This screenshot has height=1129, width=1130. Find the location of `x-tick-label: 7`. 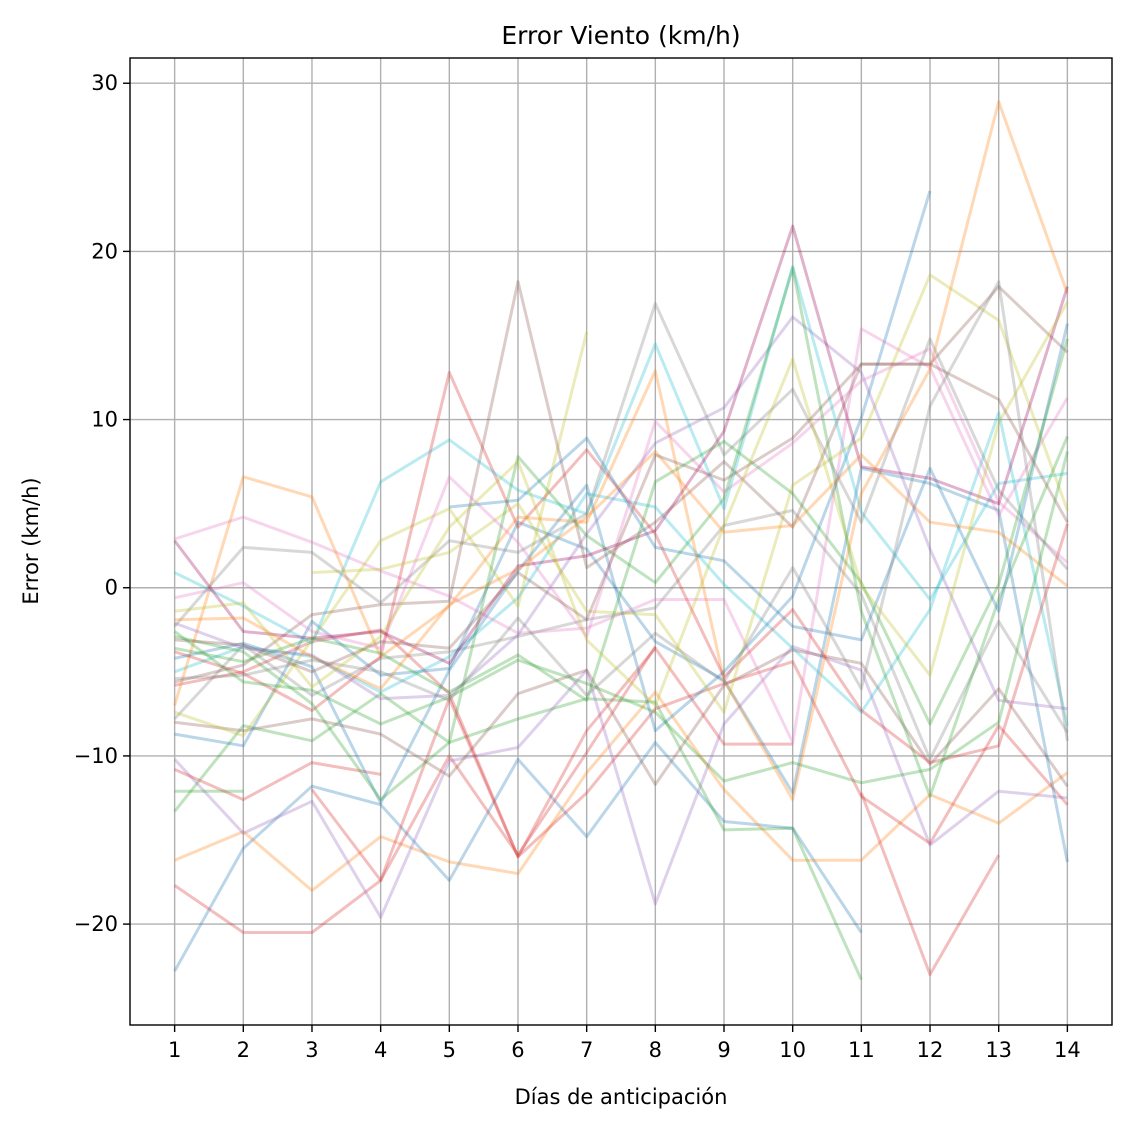

x-tick-label: 7 is located at coordinates (586, 1050).